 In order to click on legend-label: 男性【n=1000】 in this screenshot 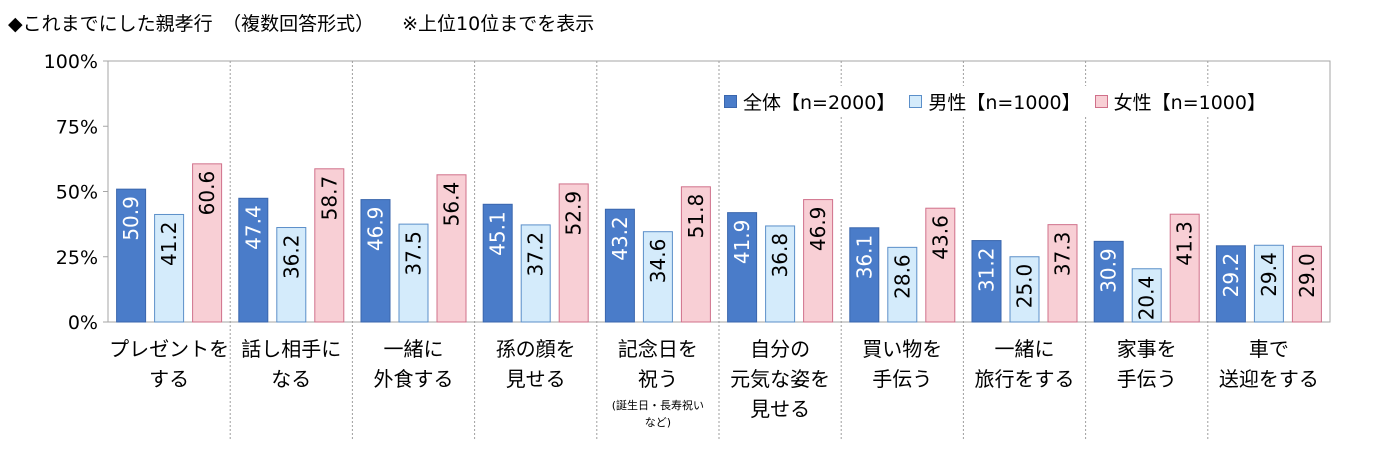, I will do `click(1004, 103)`.